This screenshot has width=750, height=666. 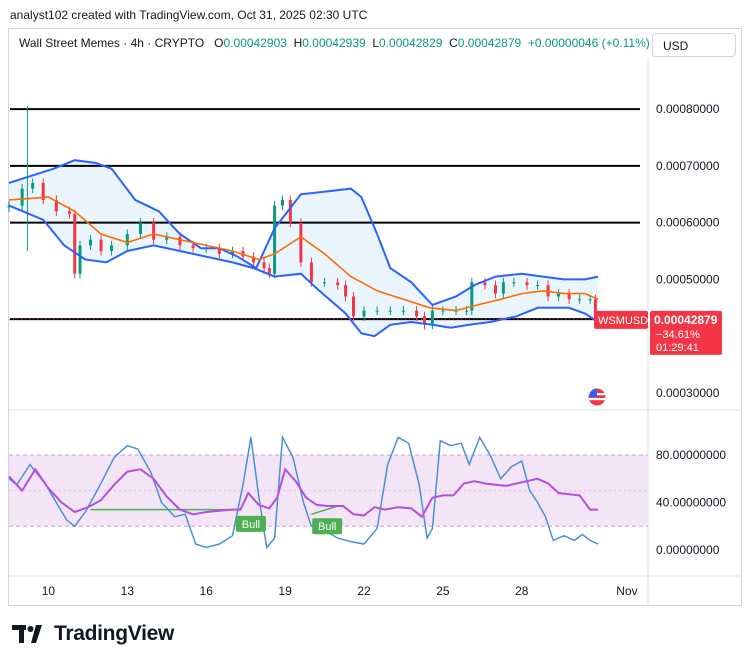 What do you see at coordinates (688, 109) in the screenshot?
I see `price-tick-label-0: 0.00080000` at bounding box center [688, 109].